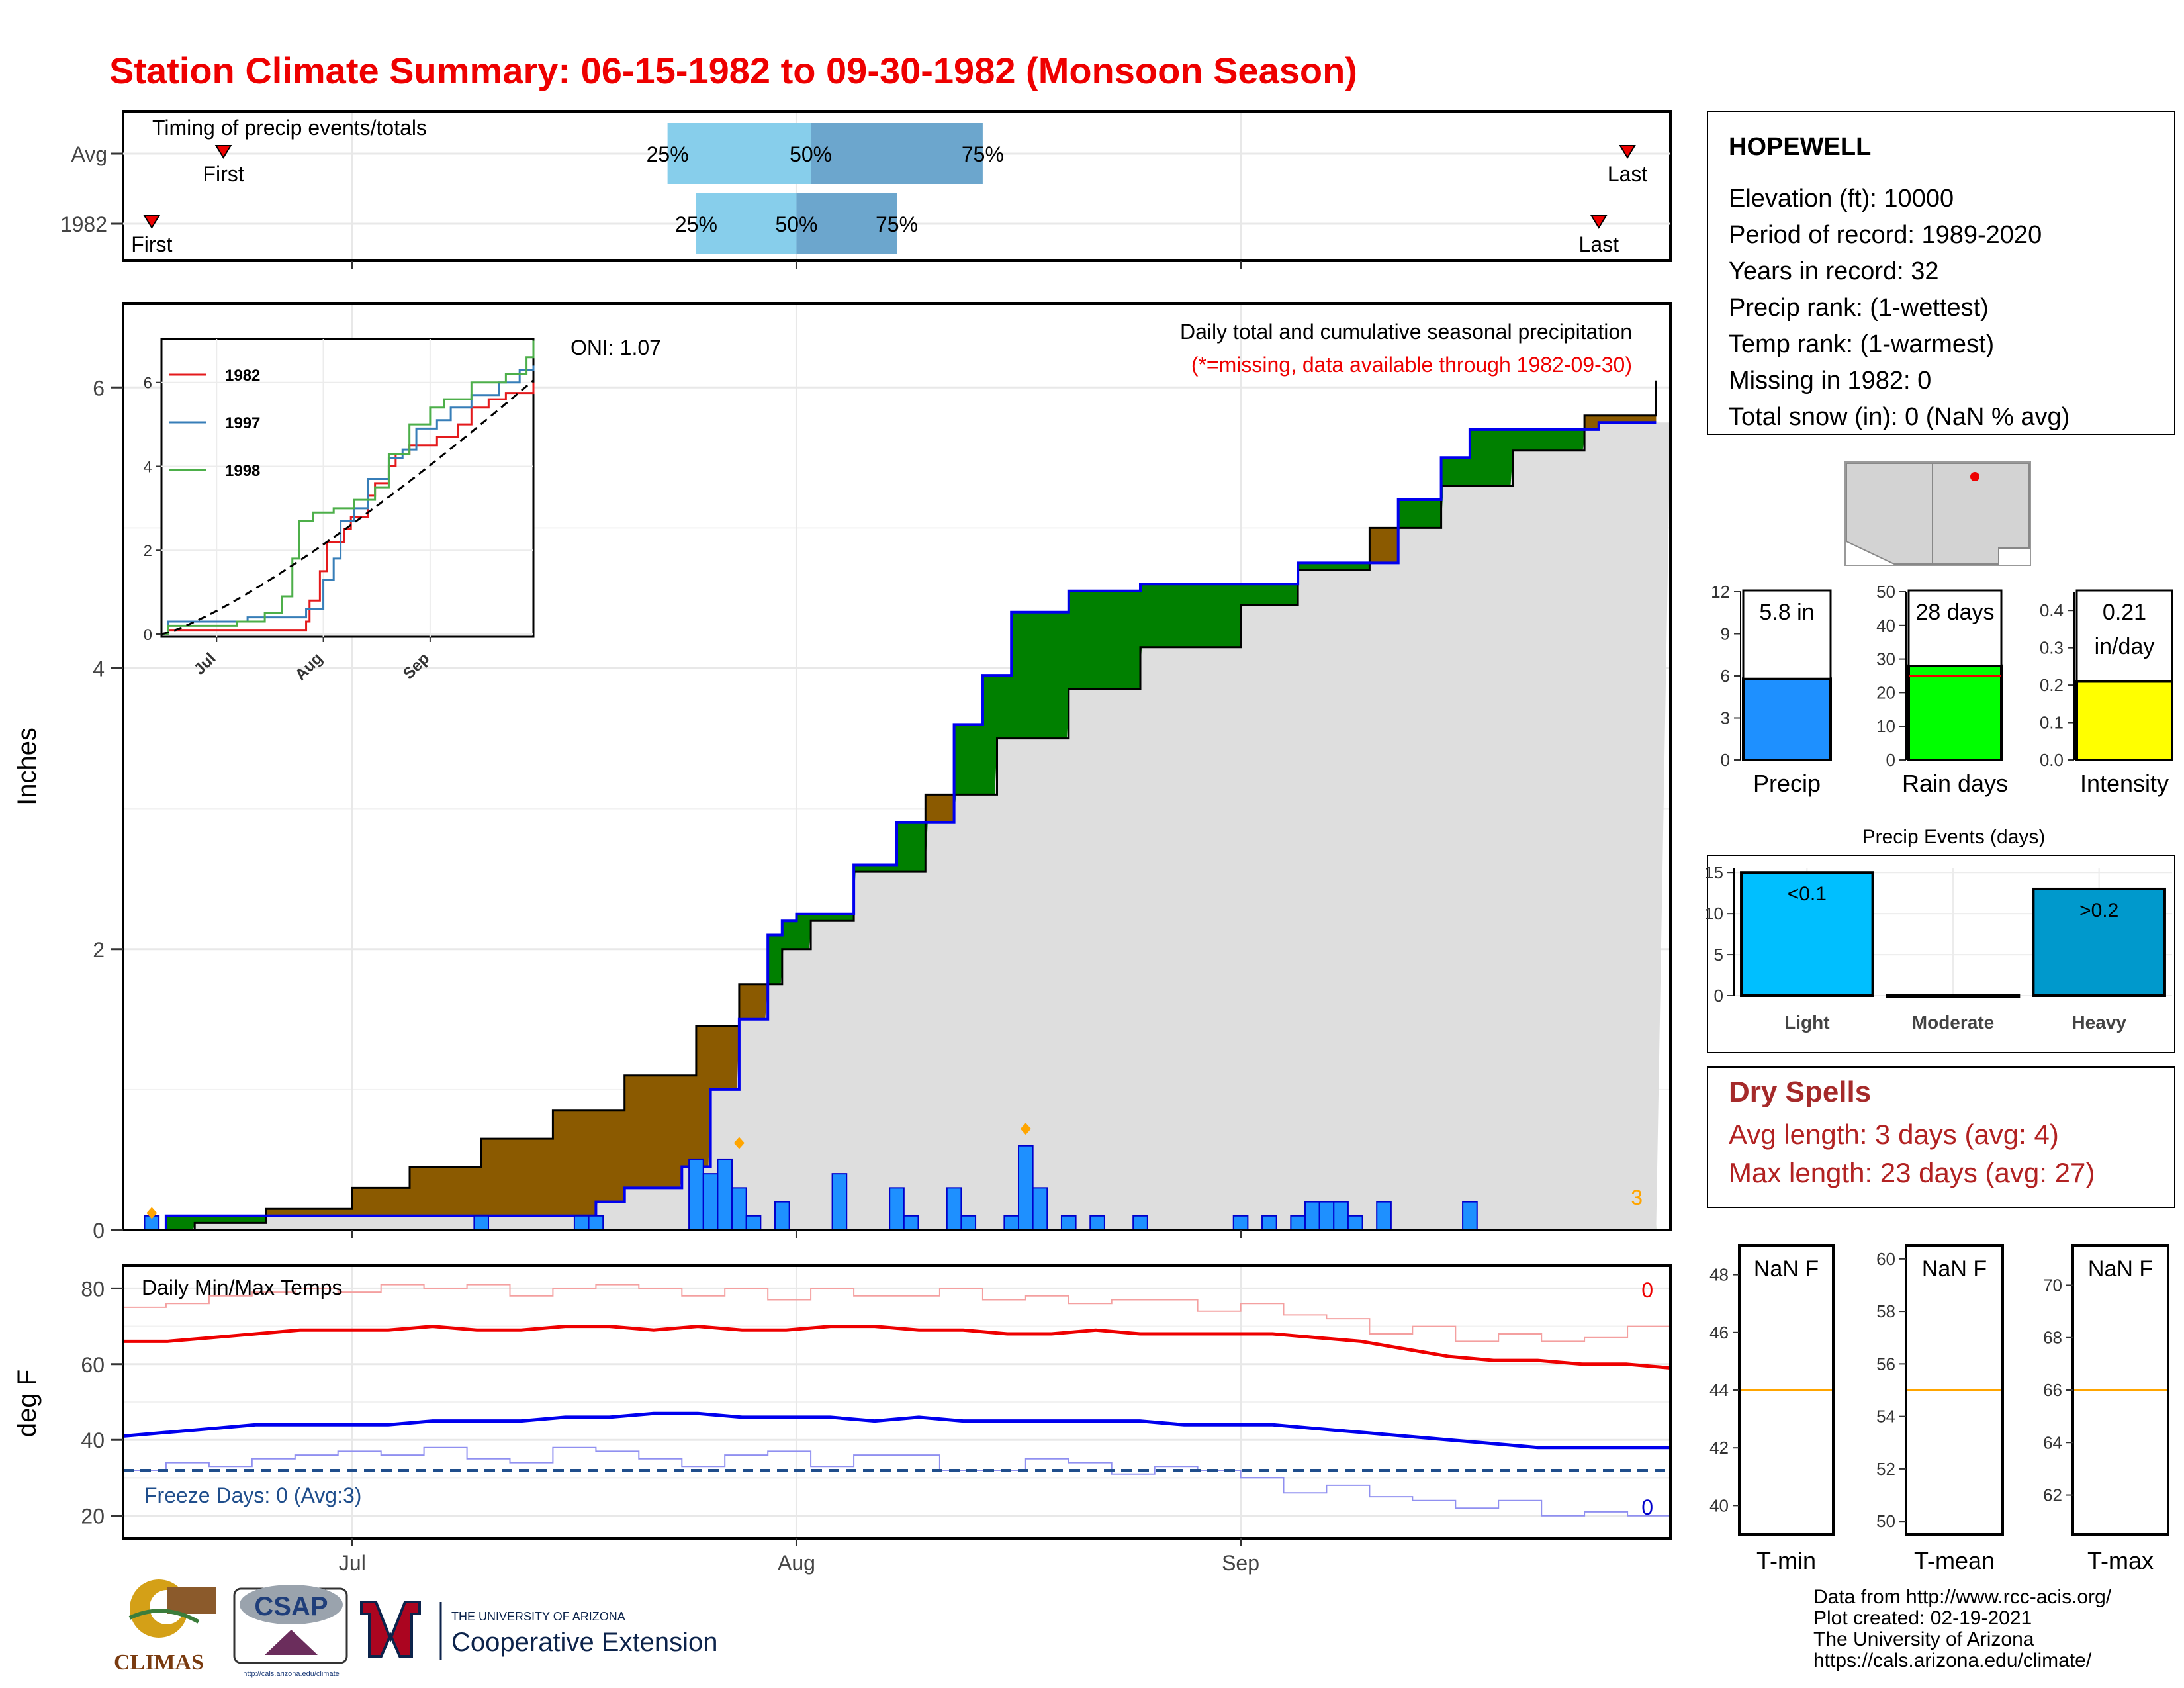 Image resolution: width=2184 pixels, height=1688 pixels. I want to click on temp-chart-label: Daily Min/Max Temps, so click(242, 1287).